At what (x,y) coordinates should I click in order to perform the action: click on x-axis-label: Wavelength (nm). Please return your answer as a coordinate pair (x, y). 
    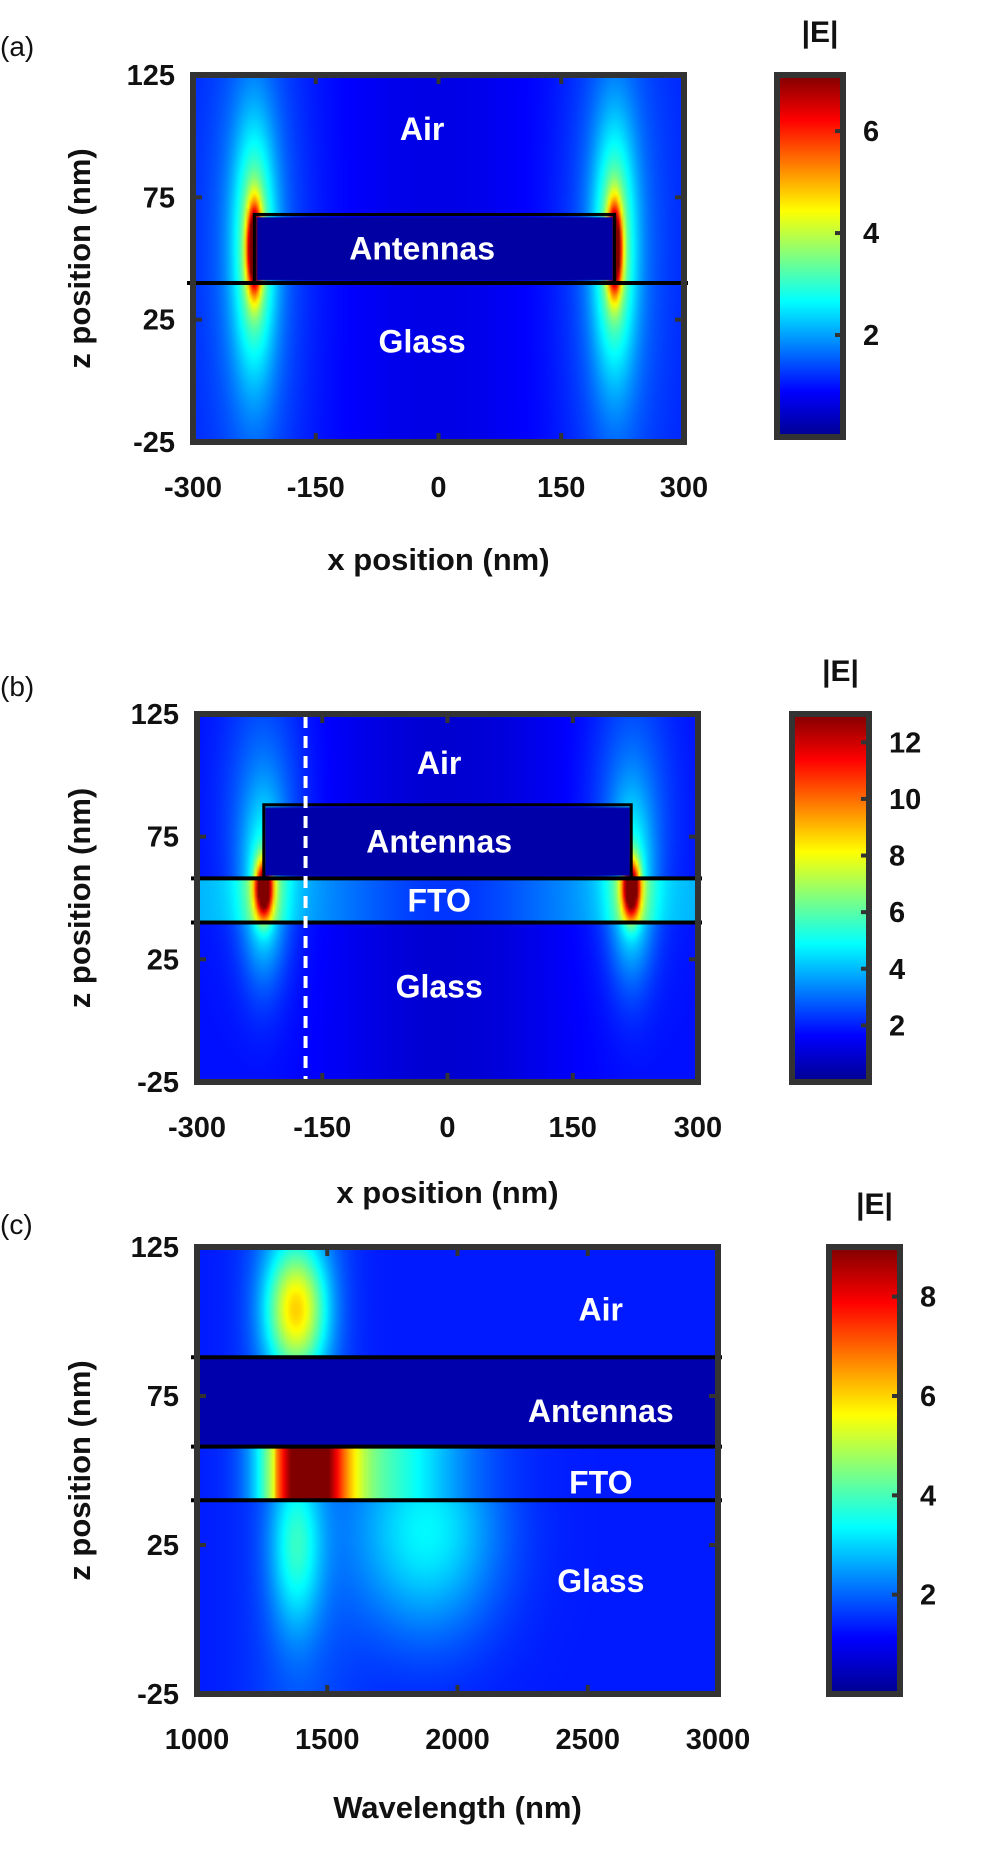
    Looking at the image, I should click on (457, 1807).